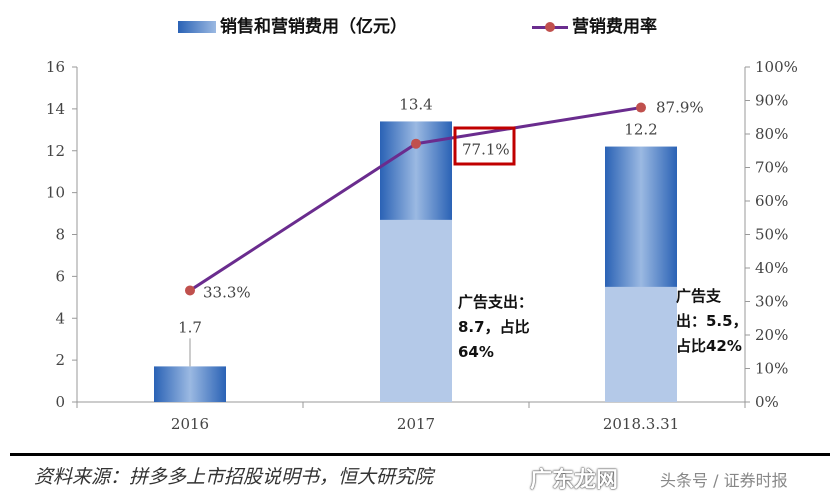 Image resolution: width=837 pixels, height=498 pixels. I want to click on legend-line: 营销费用率, so click(594, 24).